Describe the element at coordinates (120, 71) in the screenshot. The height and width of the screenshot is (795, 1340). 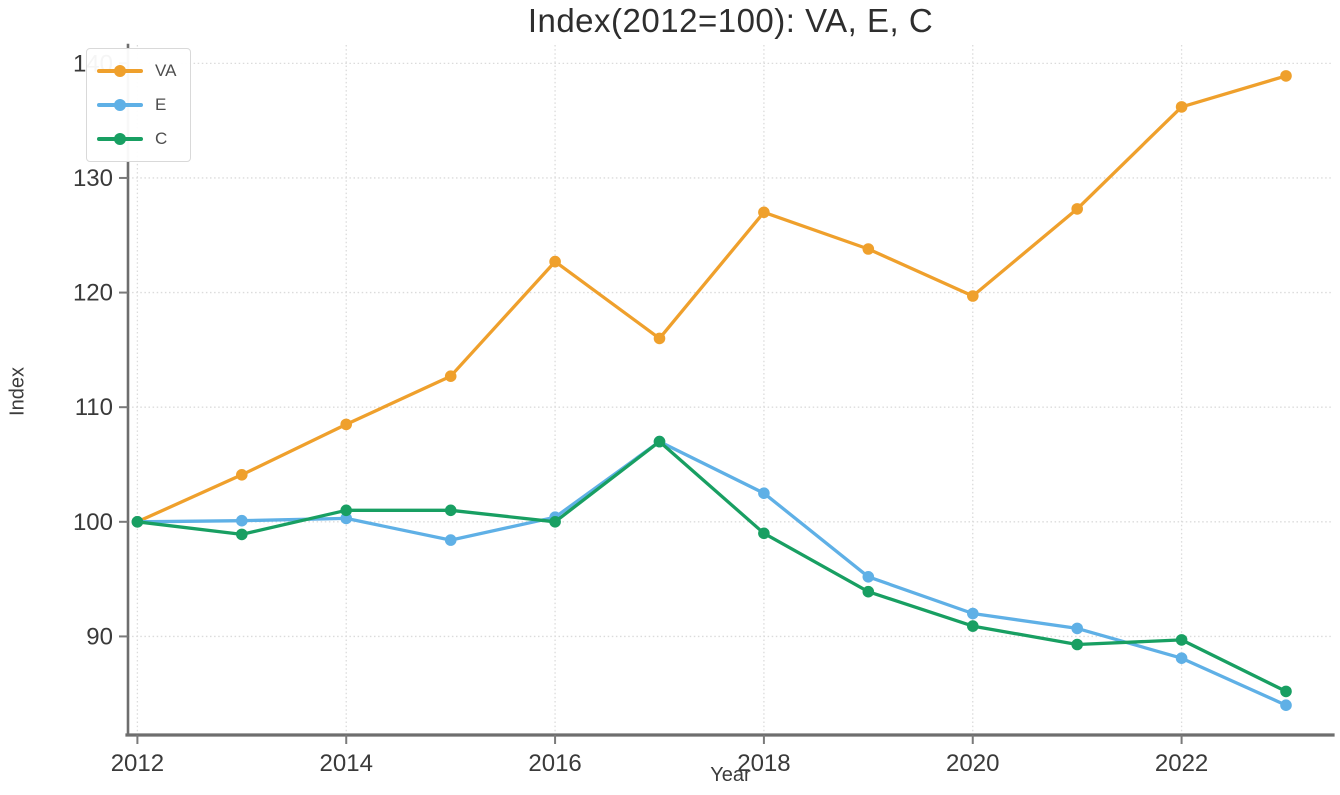
I see `legend-swatch-va-icon` at that location.